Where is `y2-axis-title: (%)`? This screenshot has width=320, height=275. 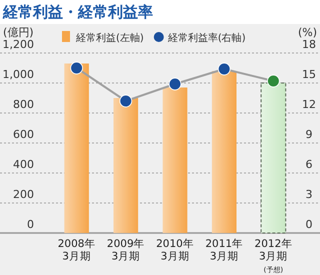 y2-axis-title: (%) is located at coordinates (307, 32).